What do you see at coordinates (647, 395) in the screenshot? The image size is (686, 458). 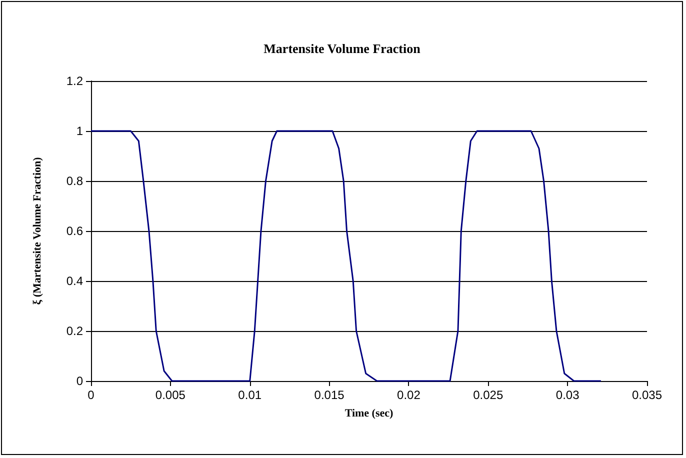 I see `x-tick-label: 0.035` at bounding box center [647, 395].